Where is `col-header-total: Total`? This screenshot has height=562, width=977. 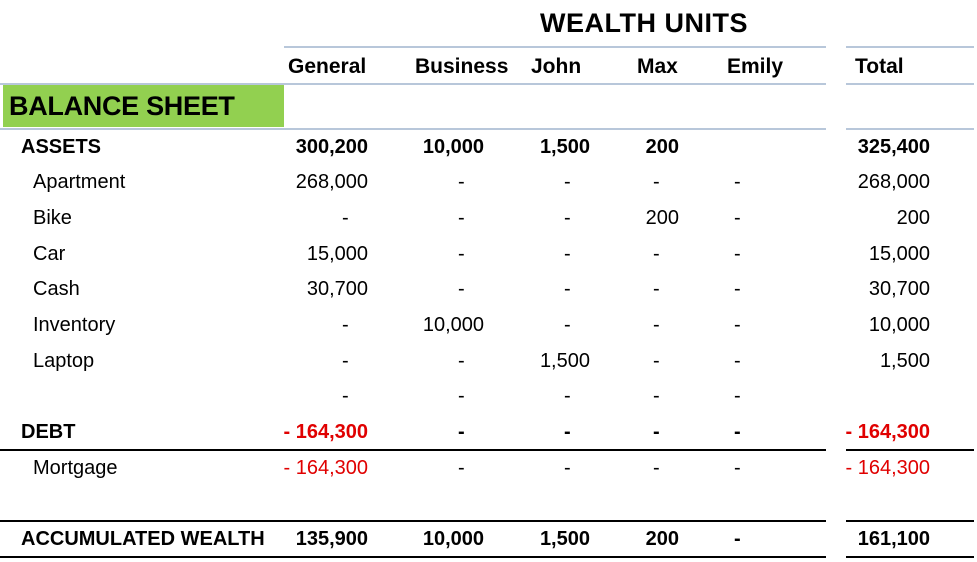
col-header-total: Total is located at coordinates (879, 66).